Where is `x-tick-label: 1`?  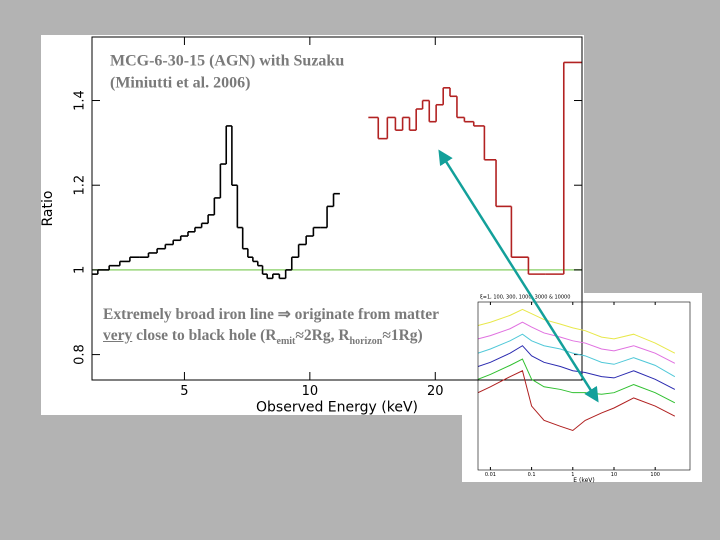
x-tick-label: 1 is located at coordinates (572, 475).